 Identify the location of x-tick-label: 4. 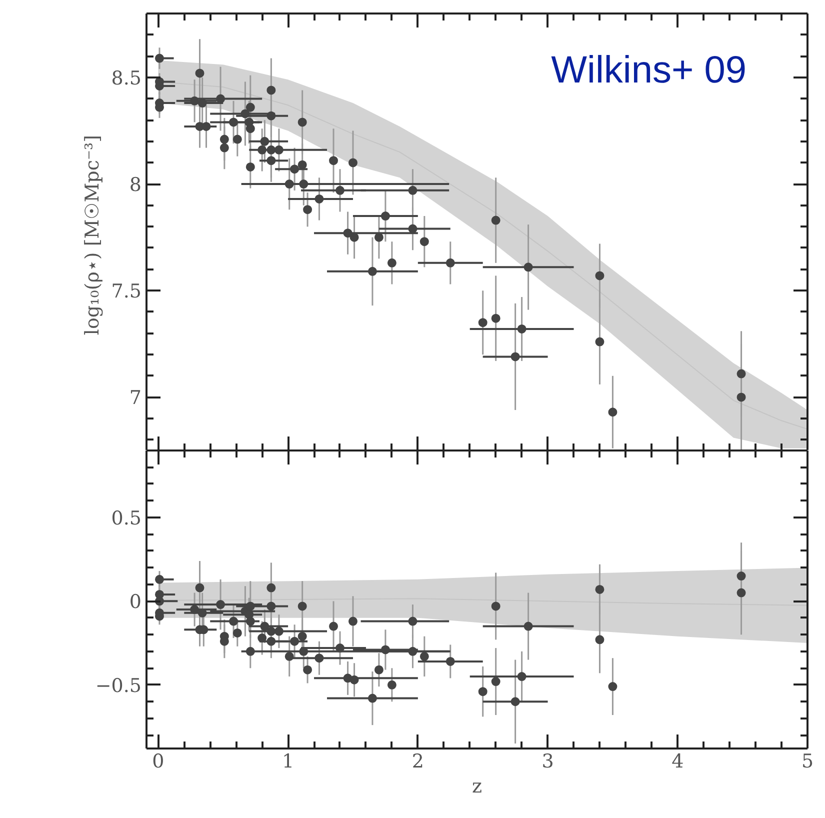
(678, 761).